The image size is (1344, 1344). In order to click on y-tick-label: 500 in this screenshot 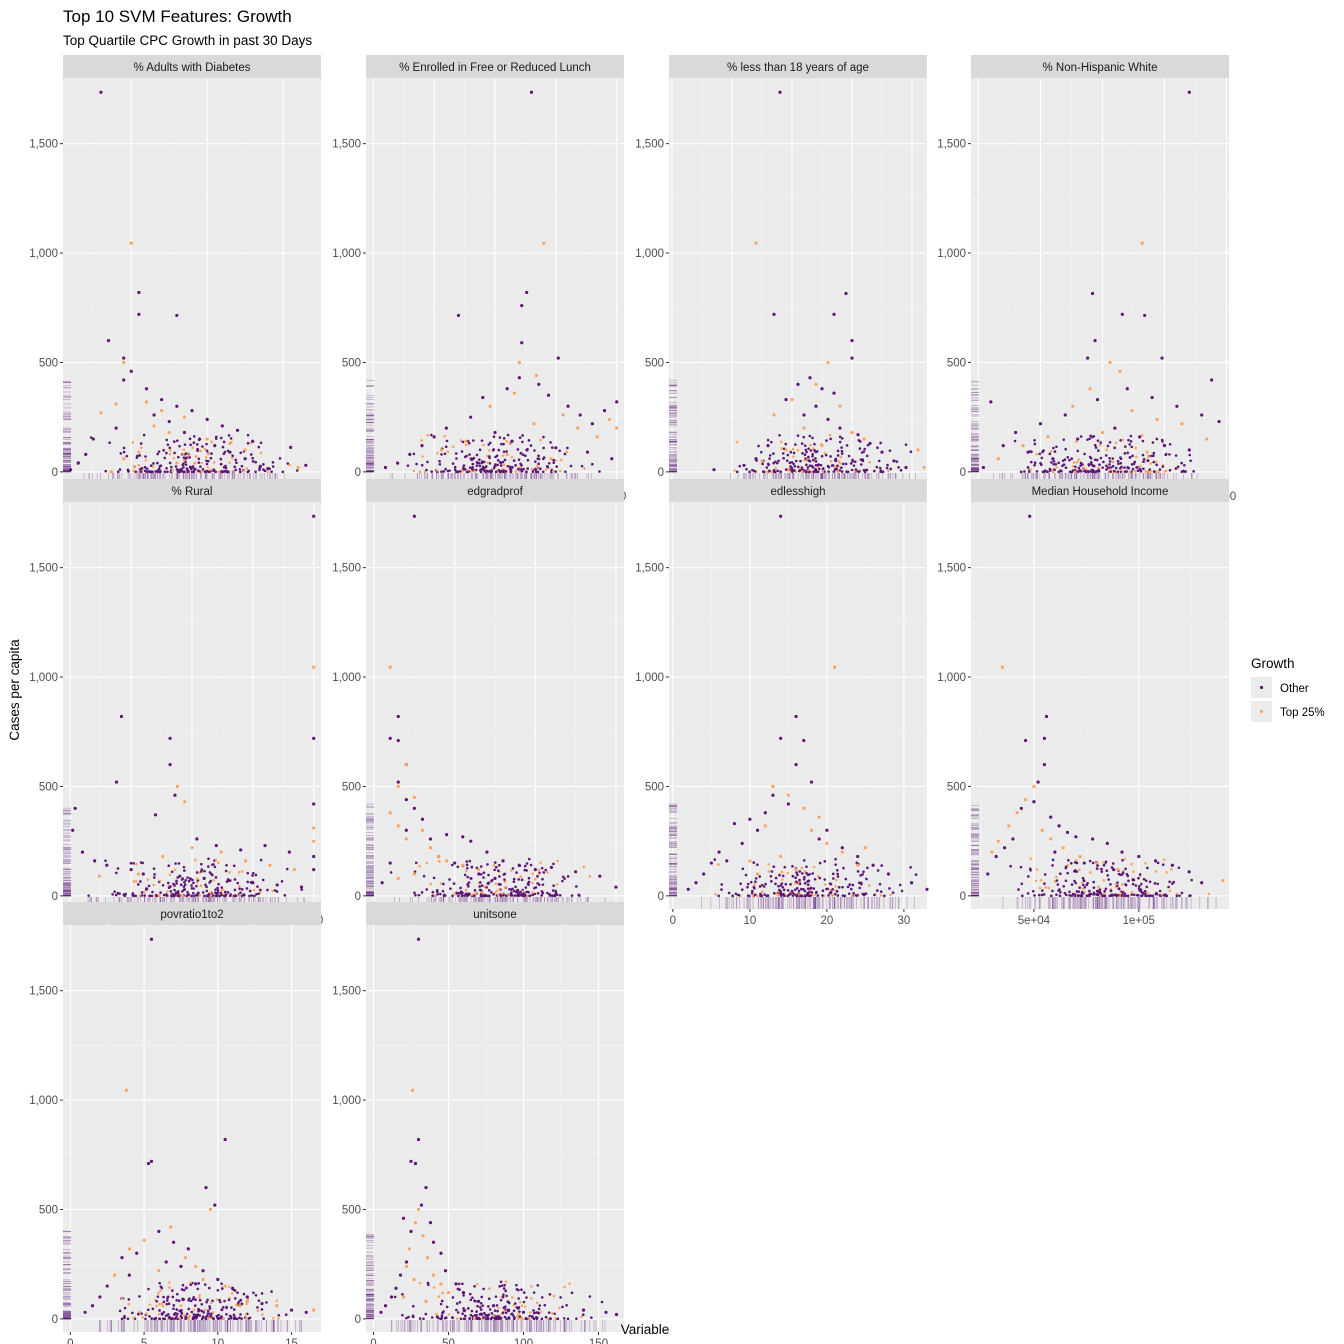, I will do `click(48, 363)`.